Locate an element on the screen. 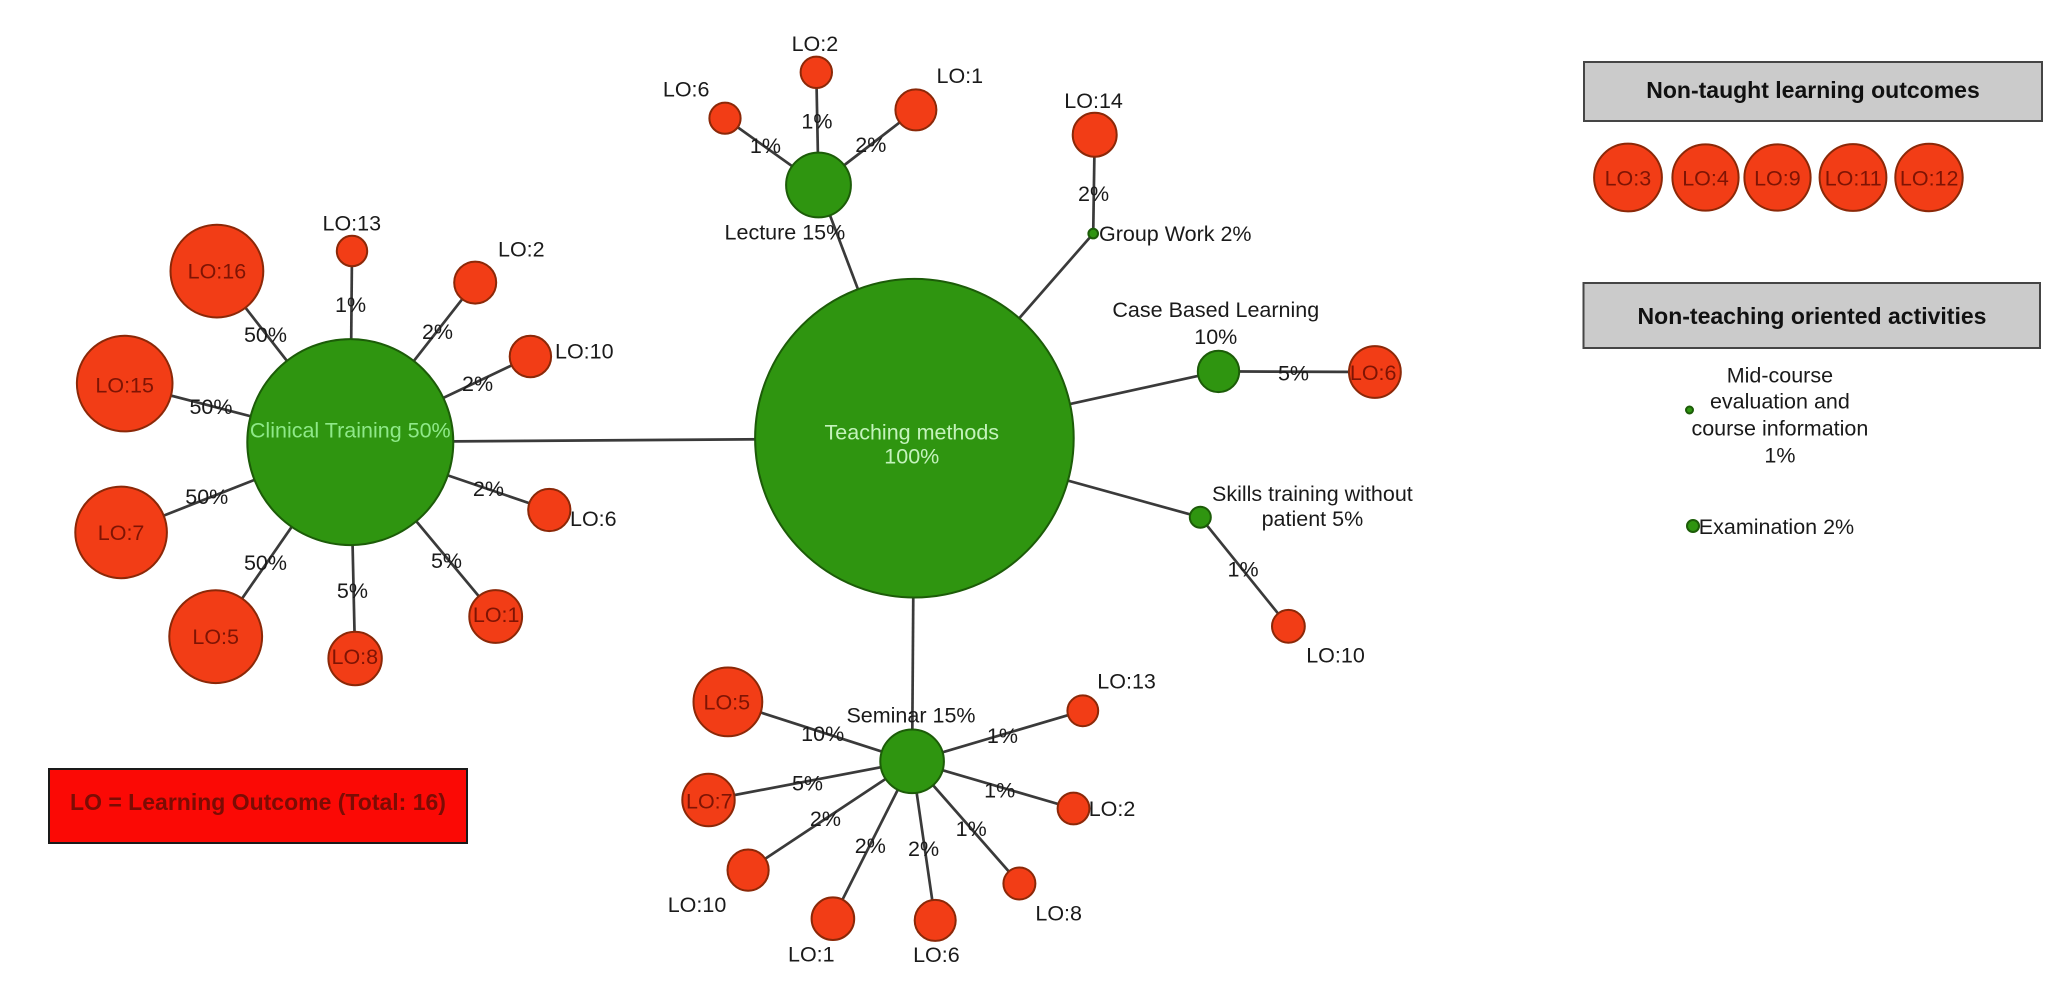  svg-text:Non-teaching oriented activiti: Non-teaching oriented activities is located at coordinates (1812, 316).